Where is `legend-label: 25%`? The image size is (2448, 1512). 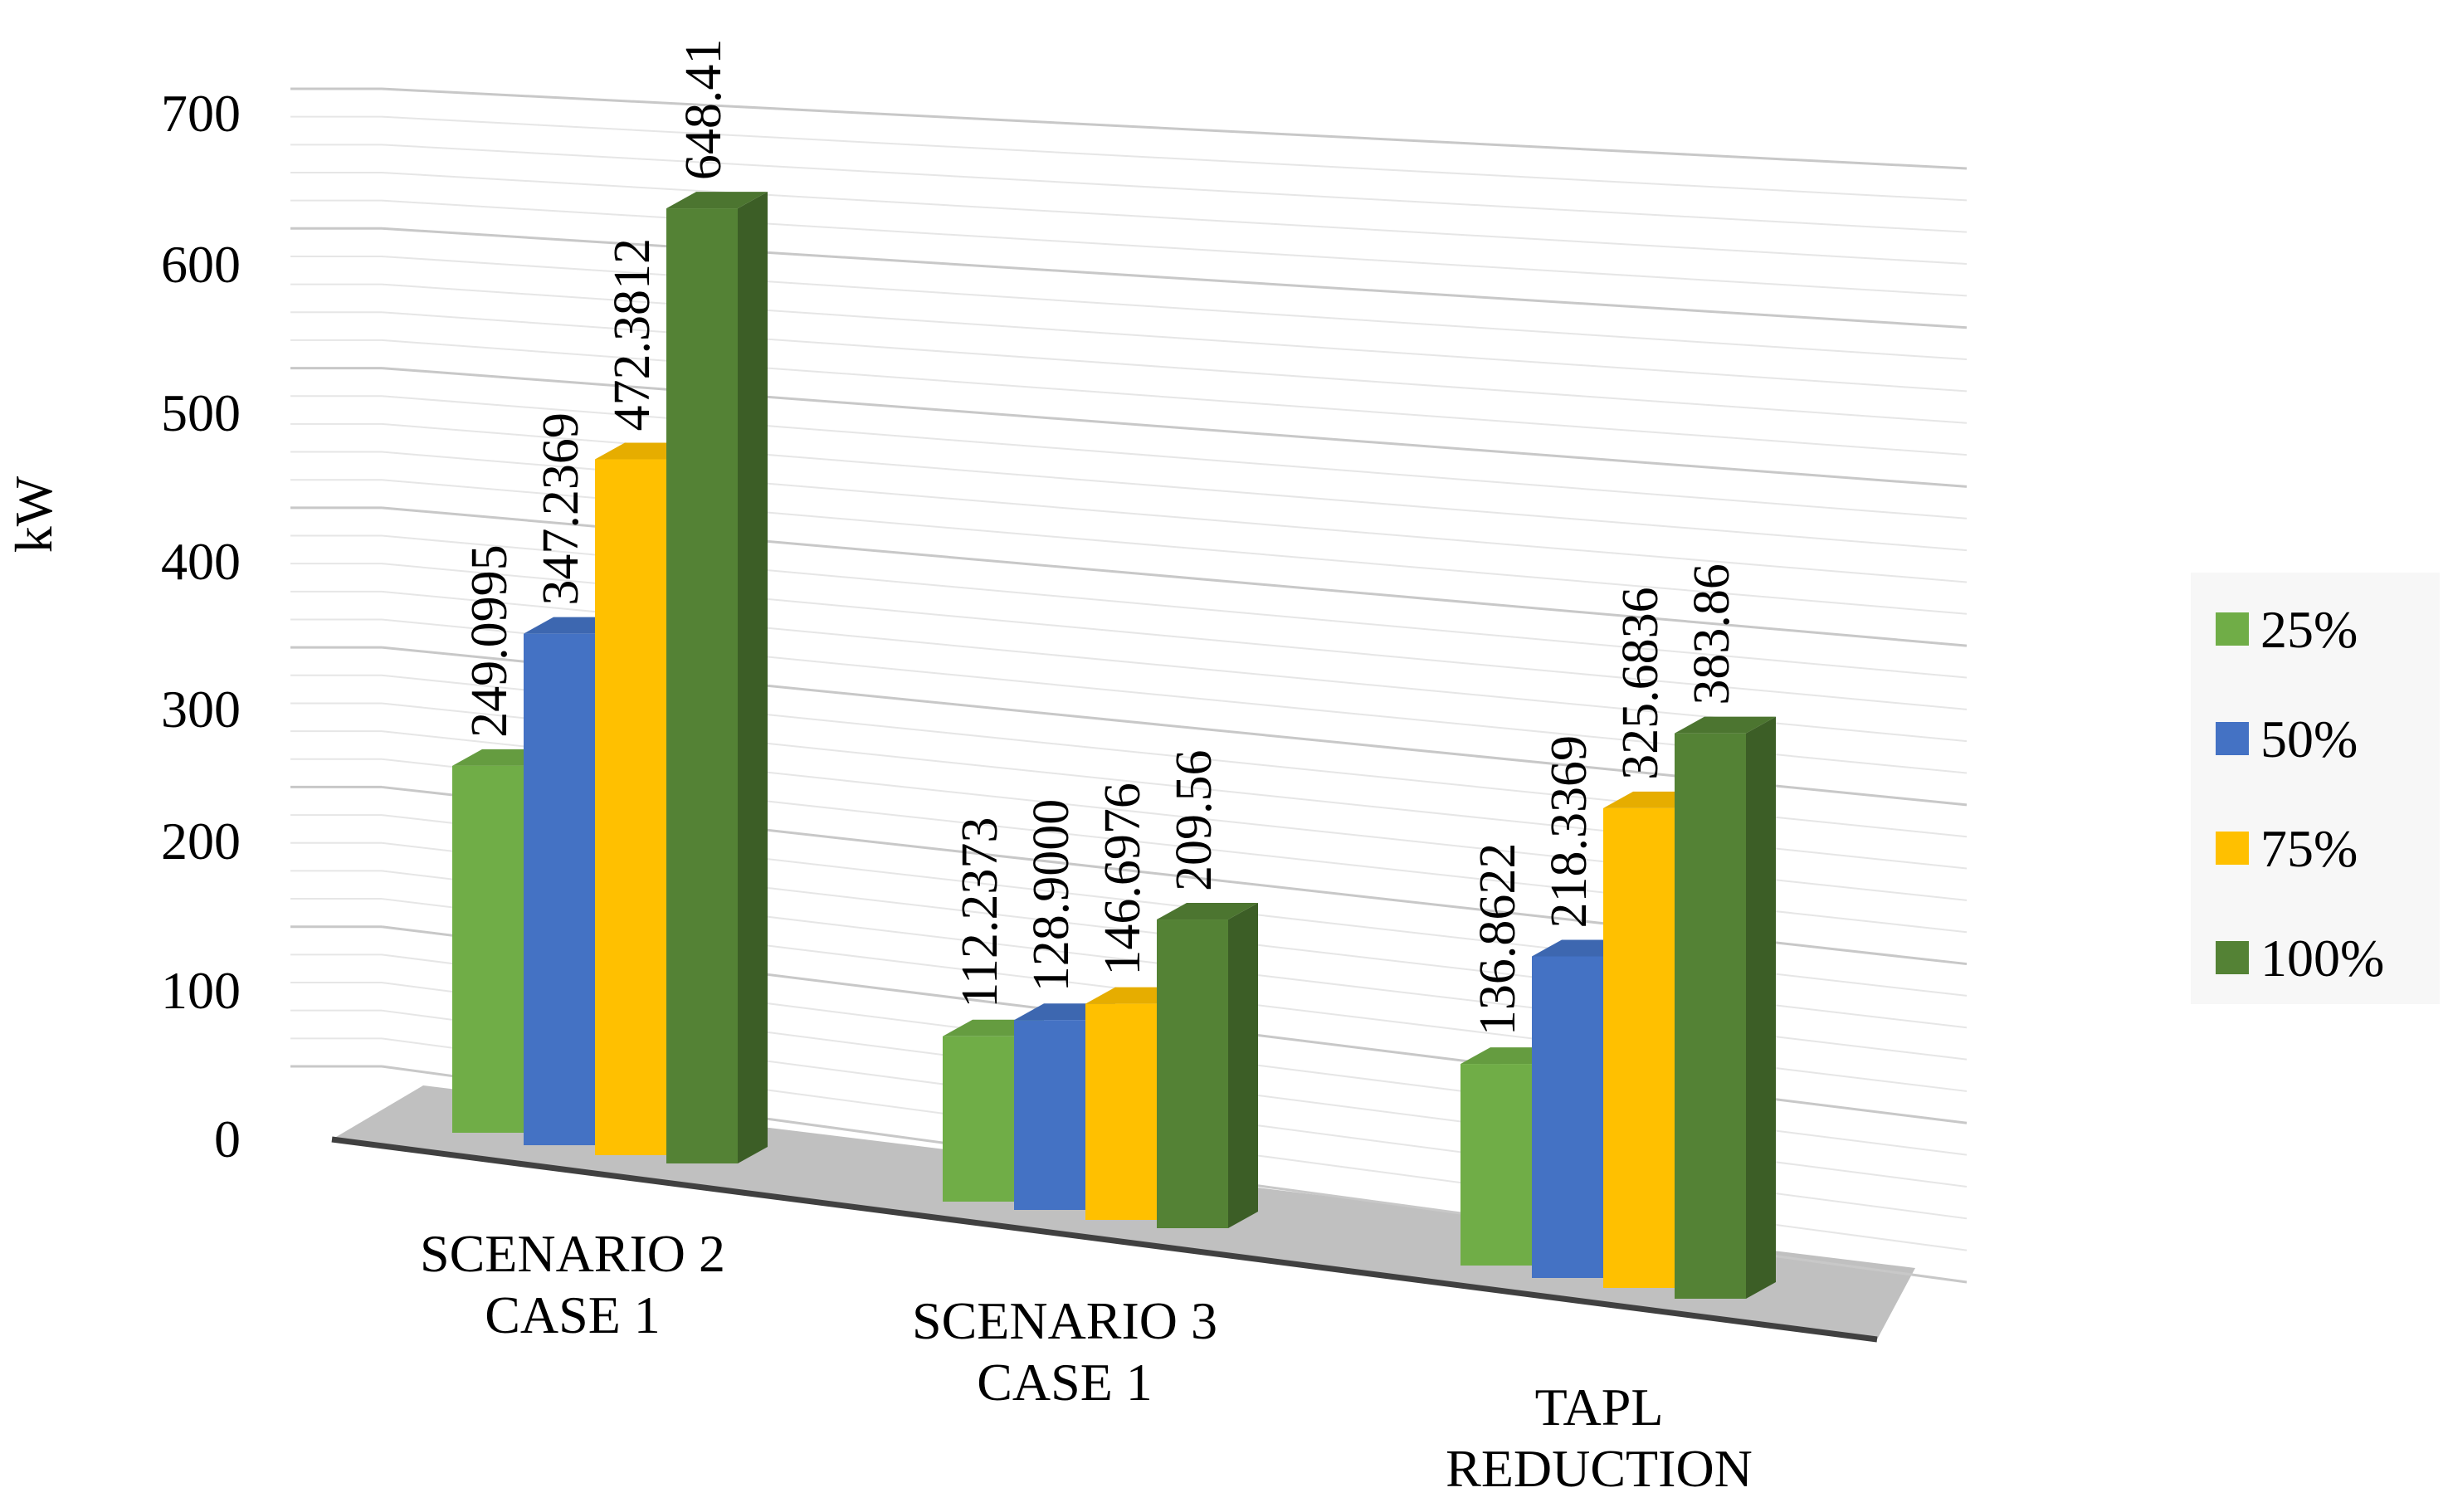 legend-label: 25% is located at coordinates (2309, 630).